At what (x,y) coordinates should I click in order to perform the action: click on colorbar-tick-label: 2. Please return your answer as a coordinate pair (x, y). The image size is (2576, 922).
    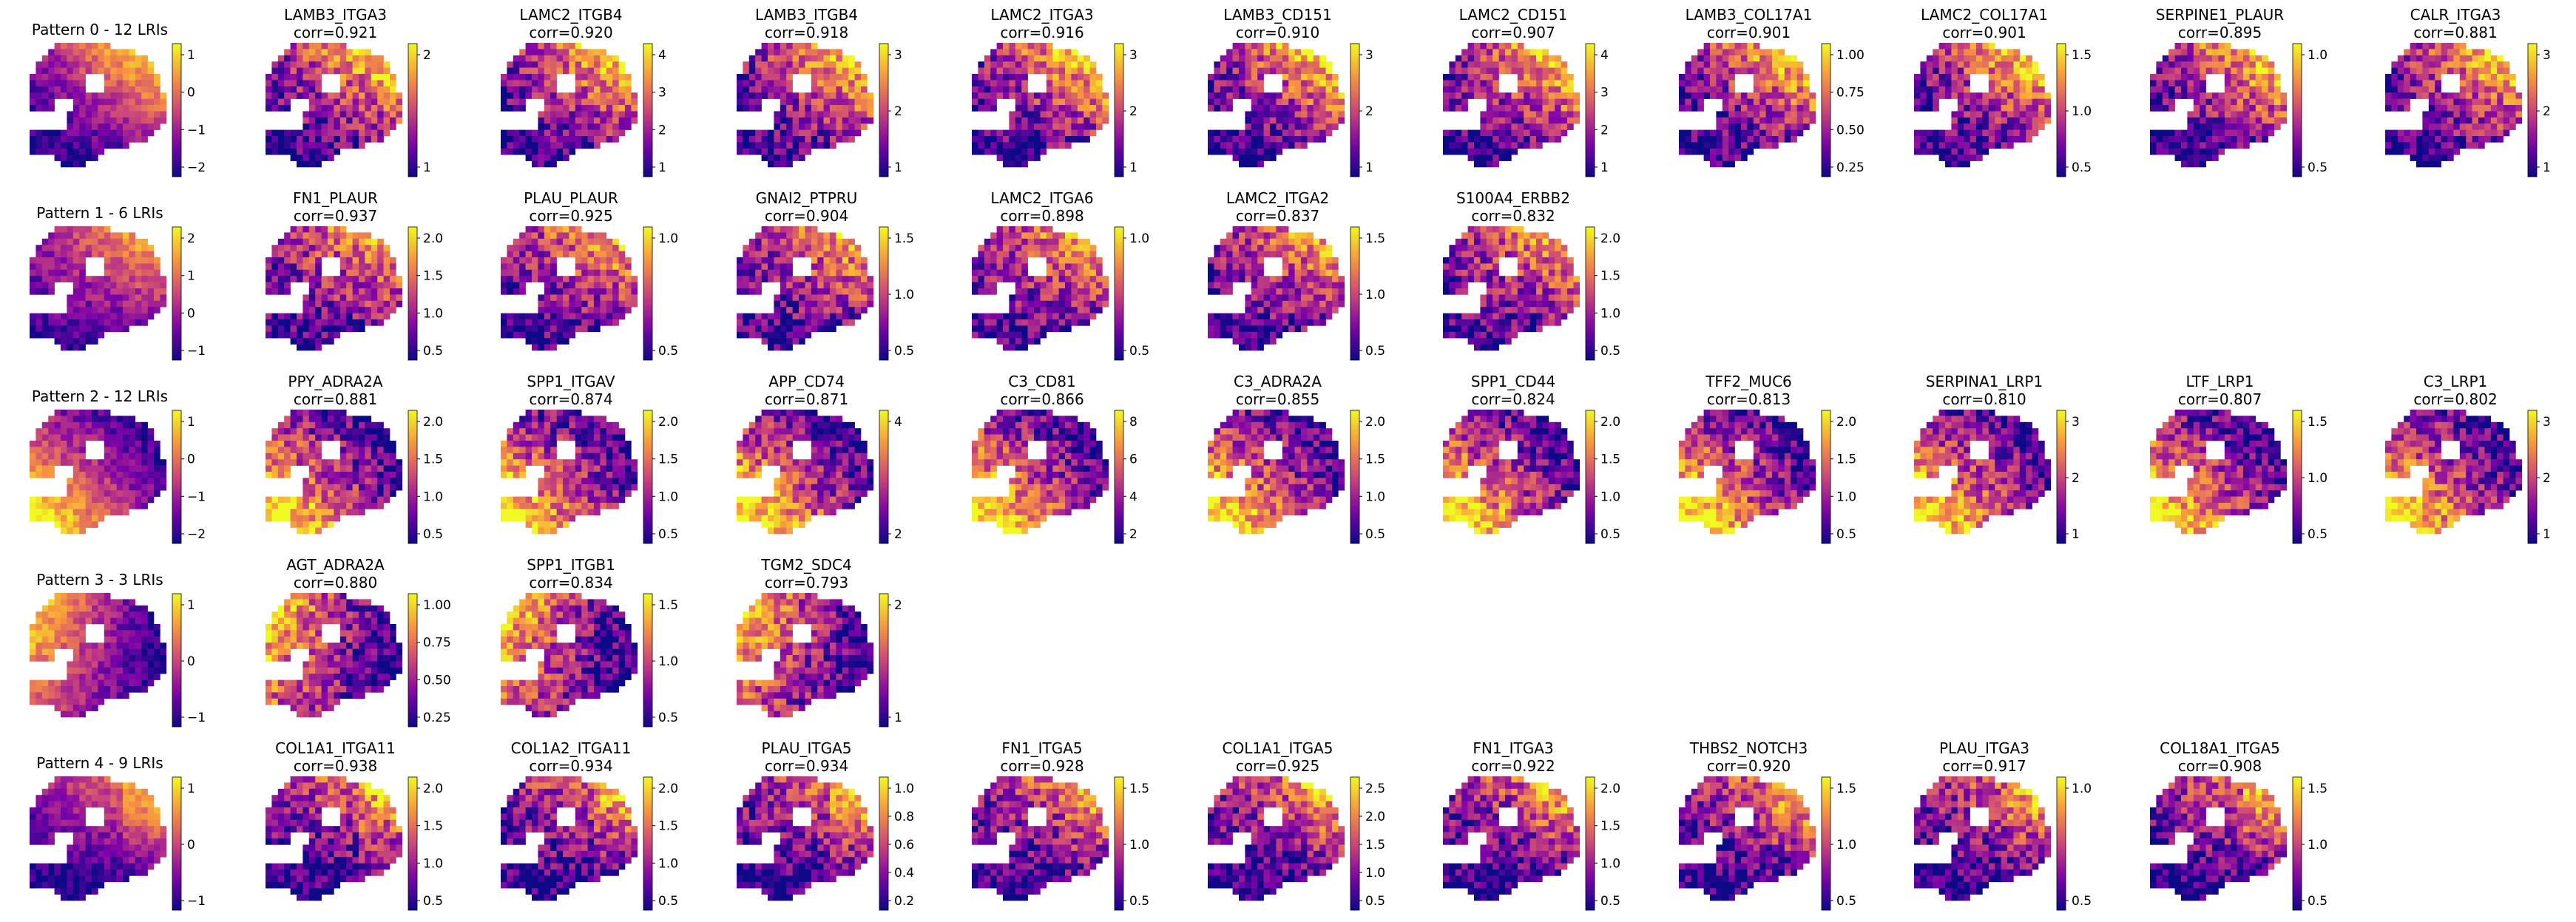
    Looking at the image, I should click on (2547, 111).